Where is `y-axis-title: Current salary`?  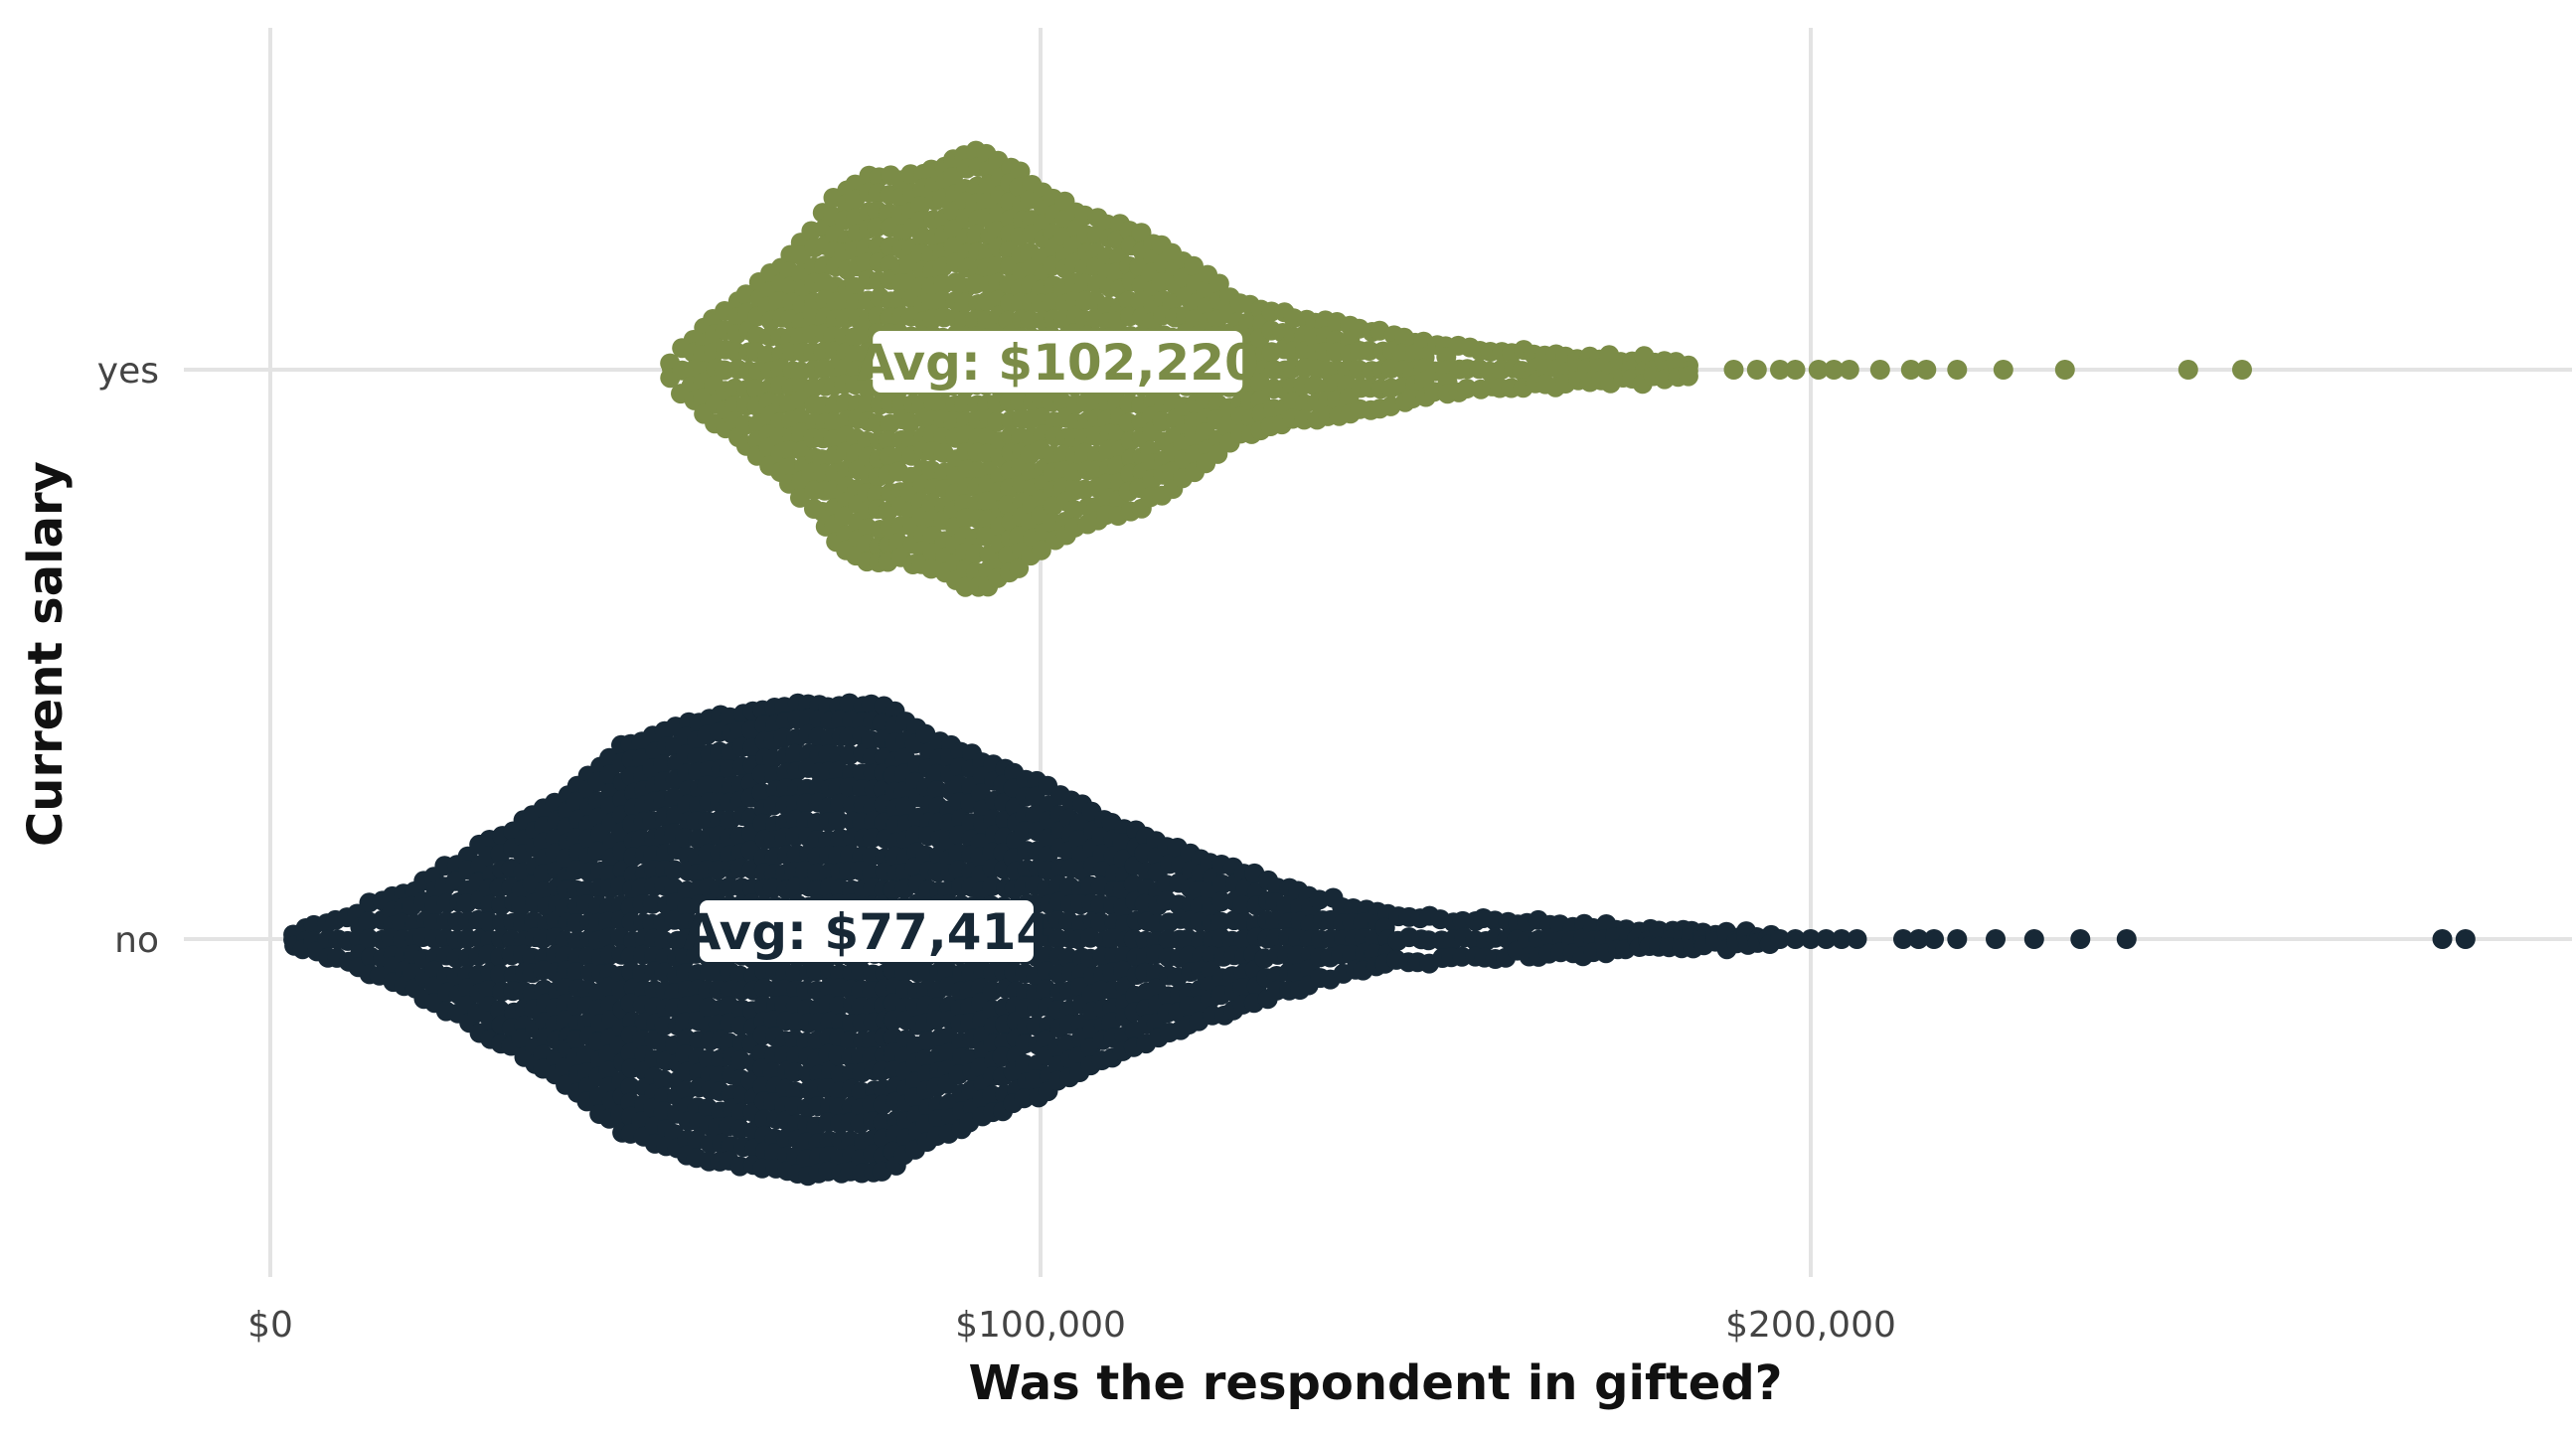
y-axis-title: Current salary is located at coordinates (46, 654).